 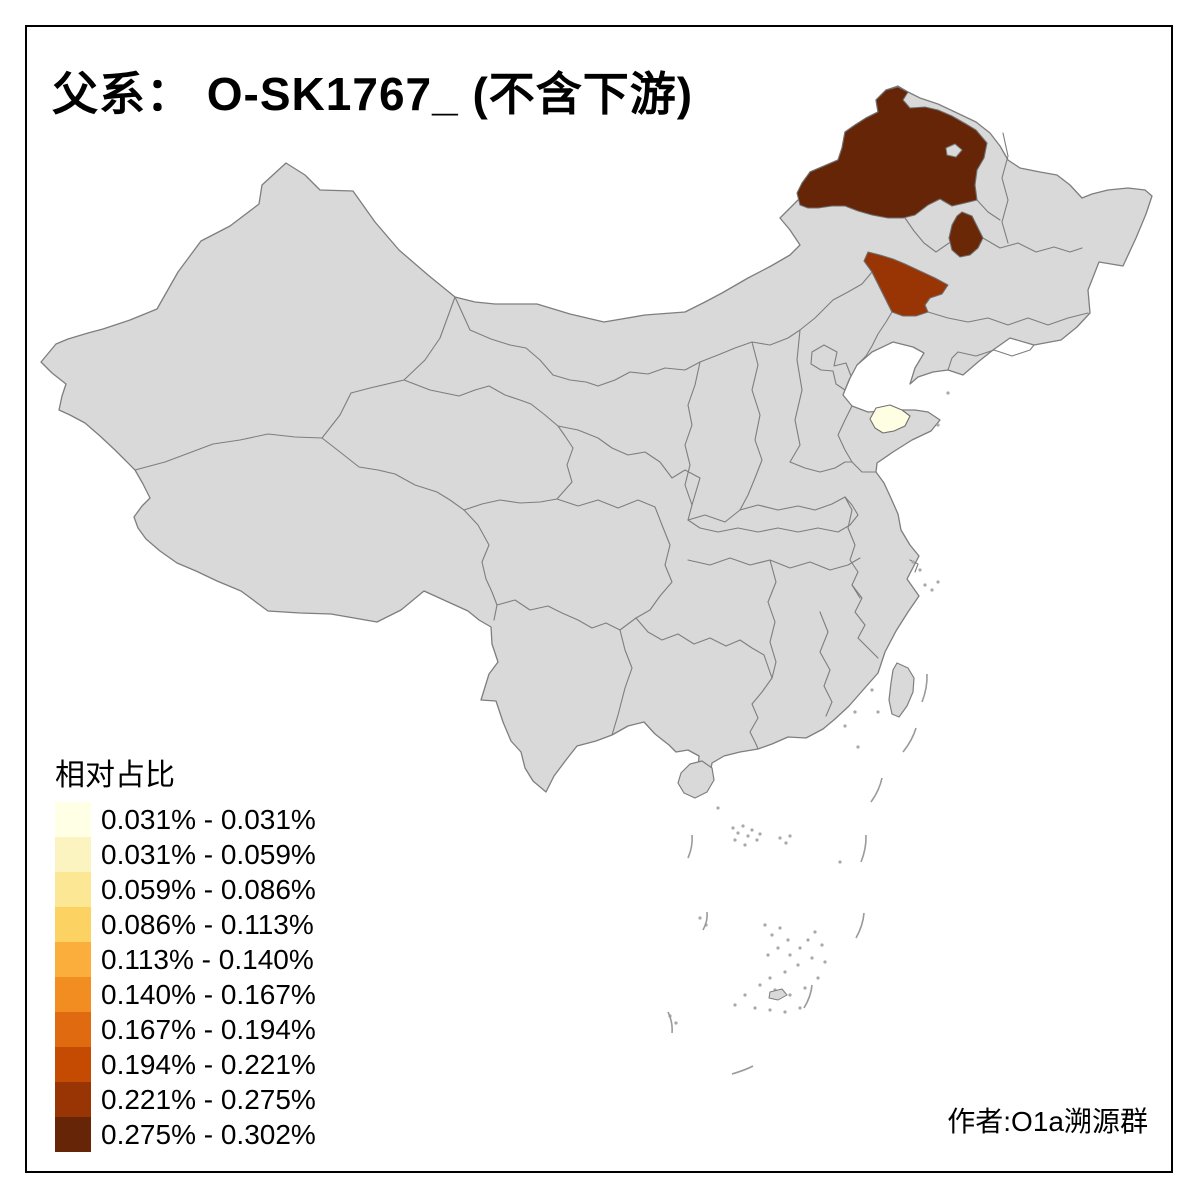 I want to click on legend-row: 0.086% - 0.113%, so click(x=185, y=924).